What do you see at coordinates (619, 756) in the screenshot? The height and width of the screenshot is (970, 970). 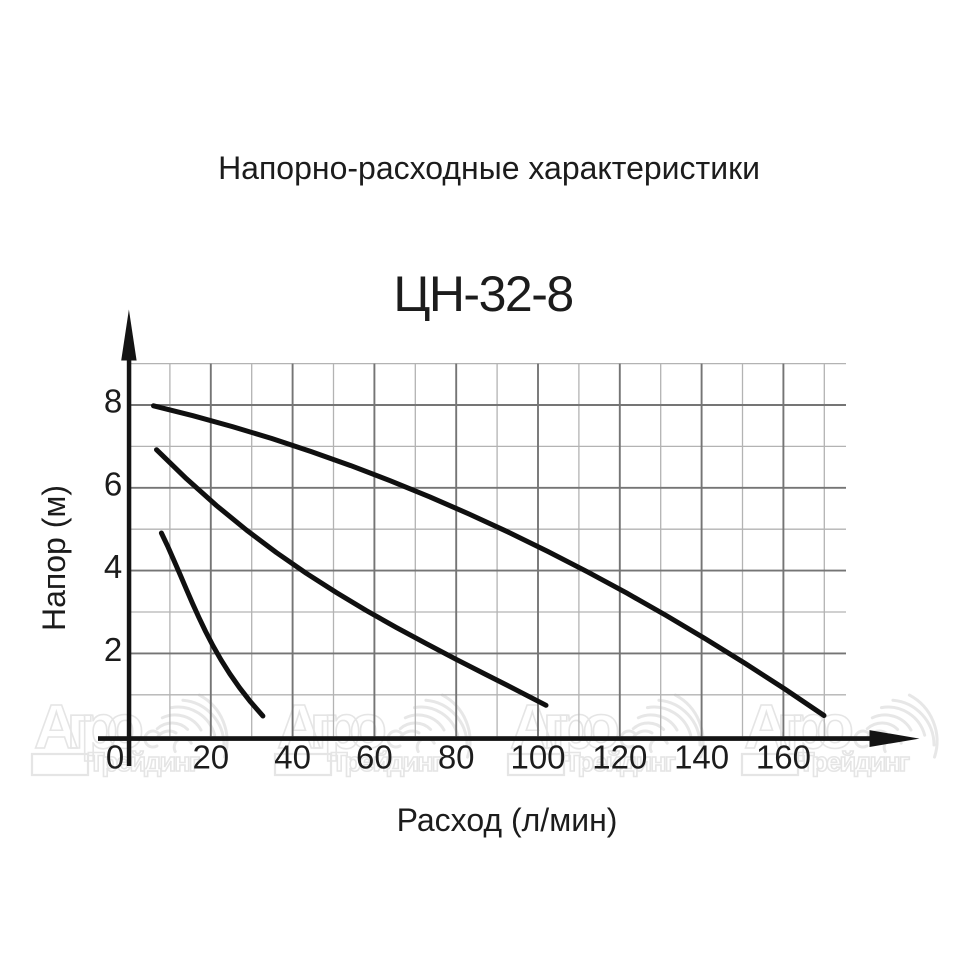 I see `svg-text: 120` at bounding box center [619, 756].